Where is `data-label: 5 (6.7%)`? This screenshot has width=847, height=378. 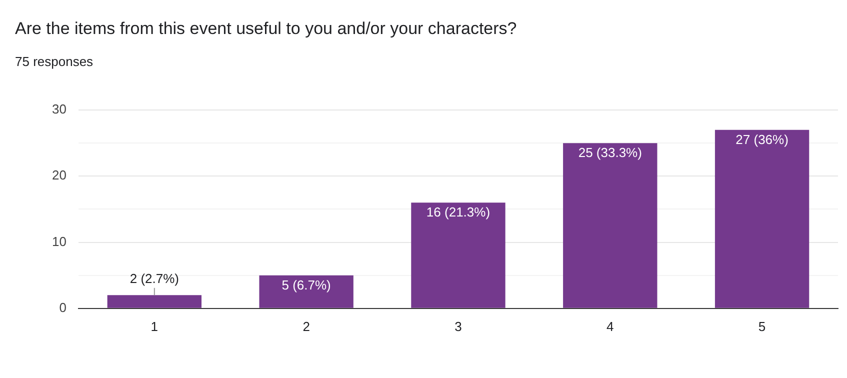
data-label: 5 (6.7%) is located at coordinates (306, 284).